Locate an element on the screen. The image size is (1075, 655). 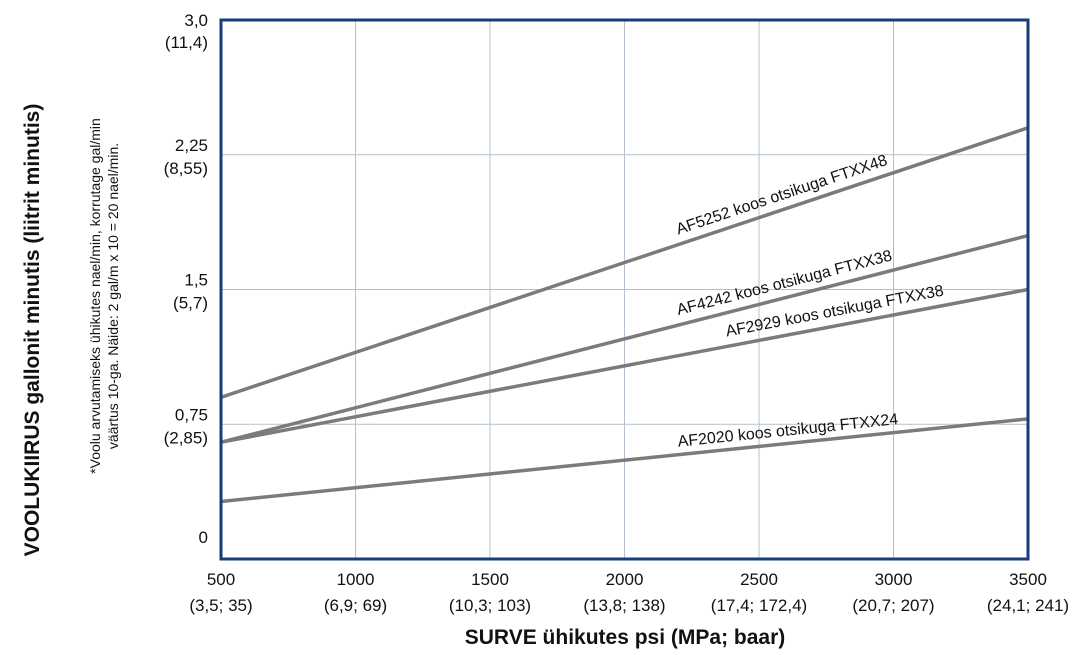
y-tick-sublabel-1: (2,85) is located at coordinates (186, 437).